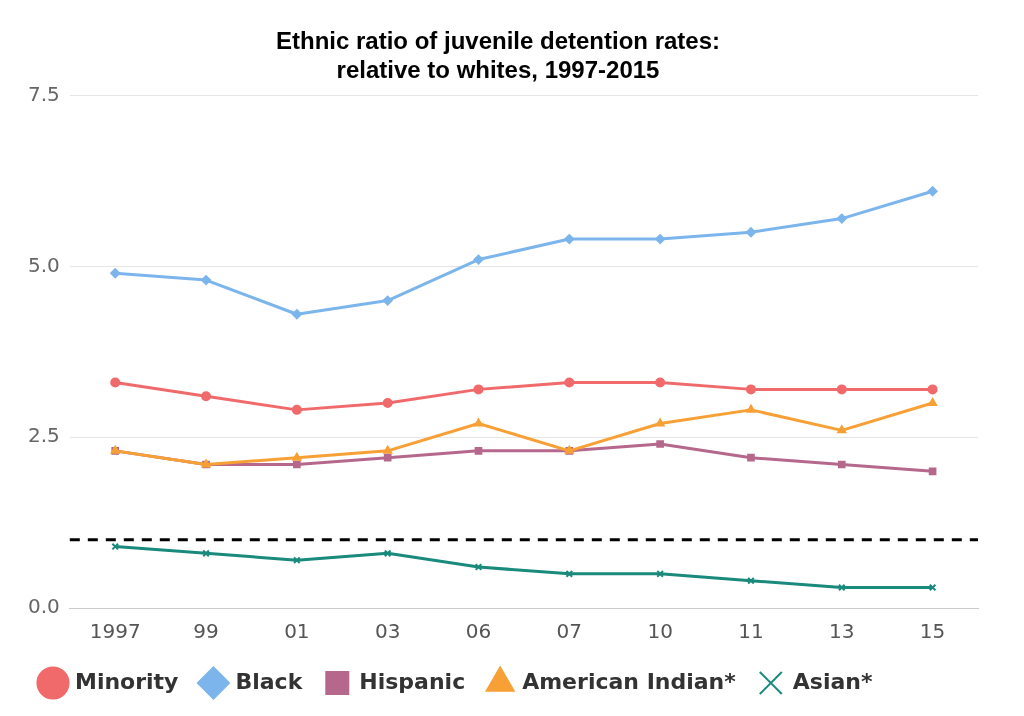 The width and height of the screenshot is (1024, 716). I want to click on x-tick-label: 99, so click(206, 631).